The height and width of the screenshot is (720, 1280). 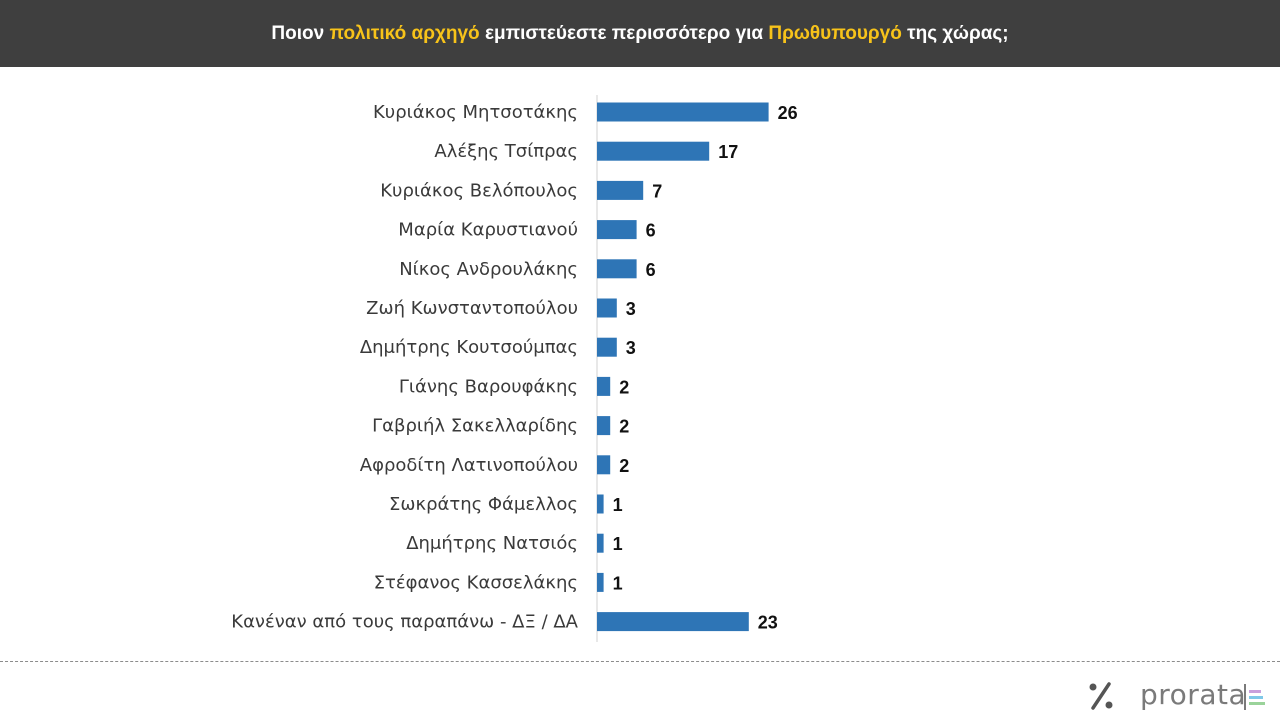 I want to click on category-label: Κυριάκος Βελόπουλος, so click(x=479, y=190).